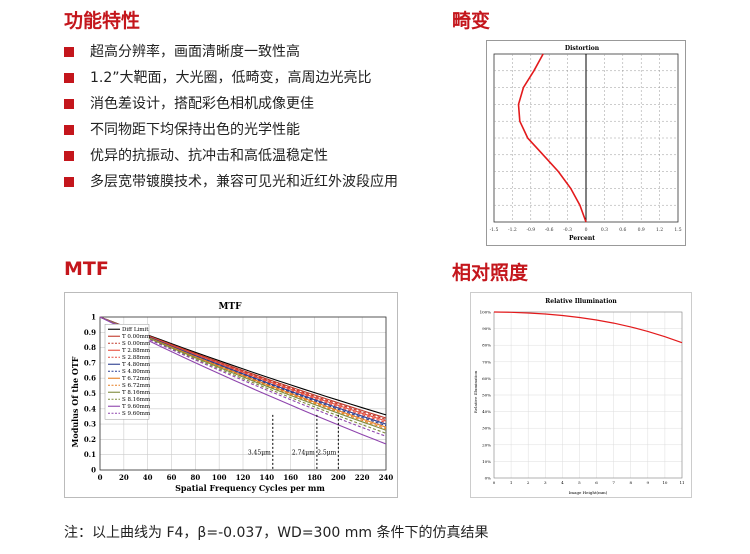 This screenshot has height=554, width=750. Describe the element at coordinates (681, 482) in the screenshot. I see `x-tick-label: 11` at that location.